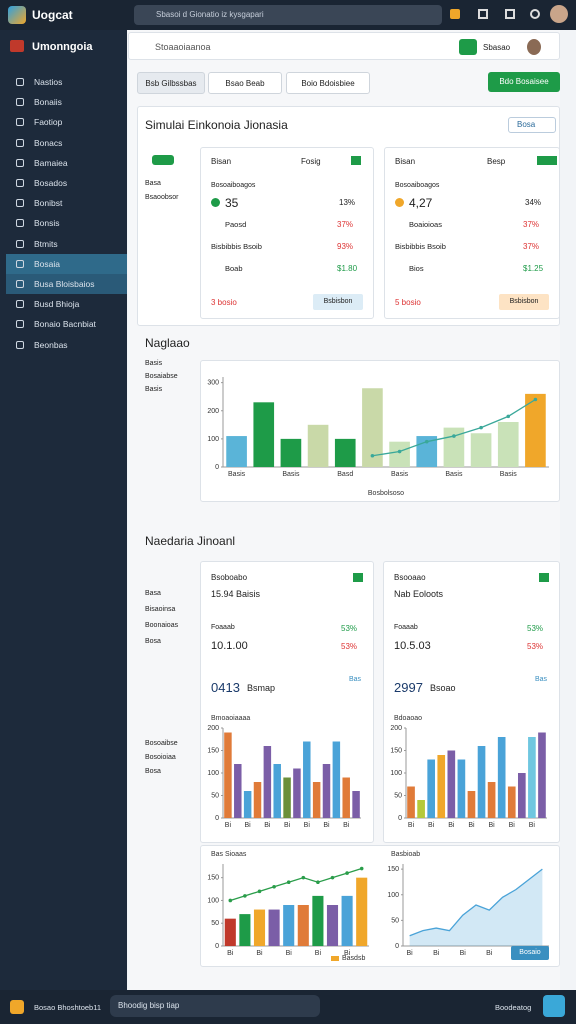 The image size is (576, 1024). I want to click on input: Bhoodig bisp tiap, so click(215, 1006).